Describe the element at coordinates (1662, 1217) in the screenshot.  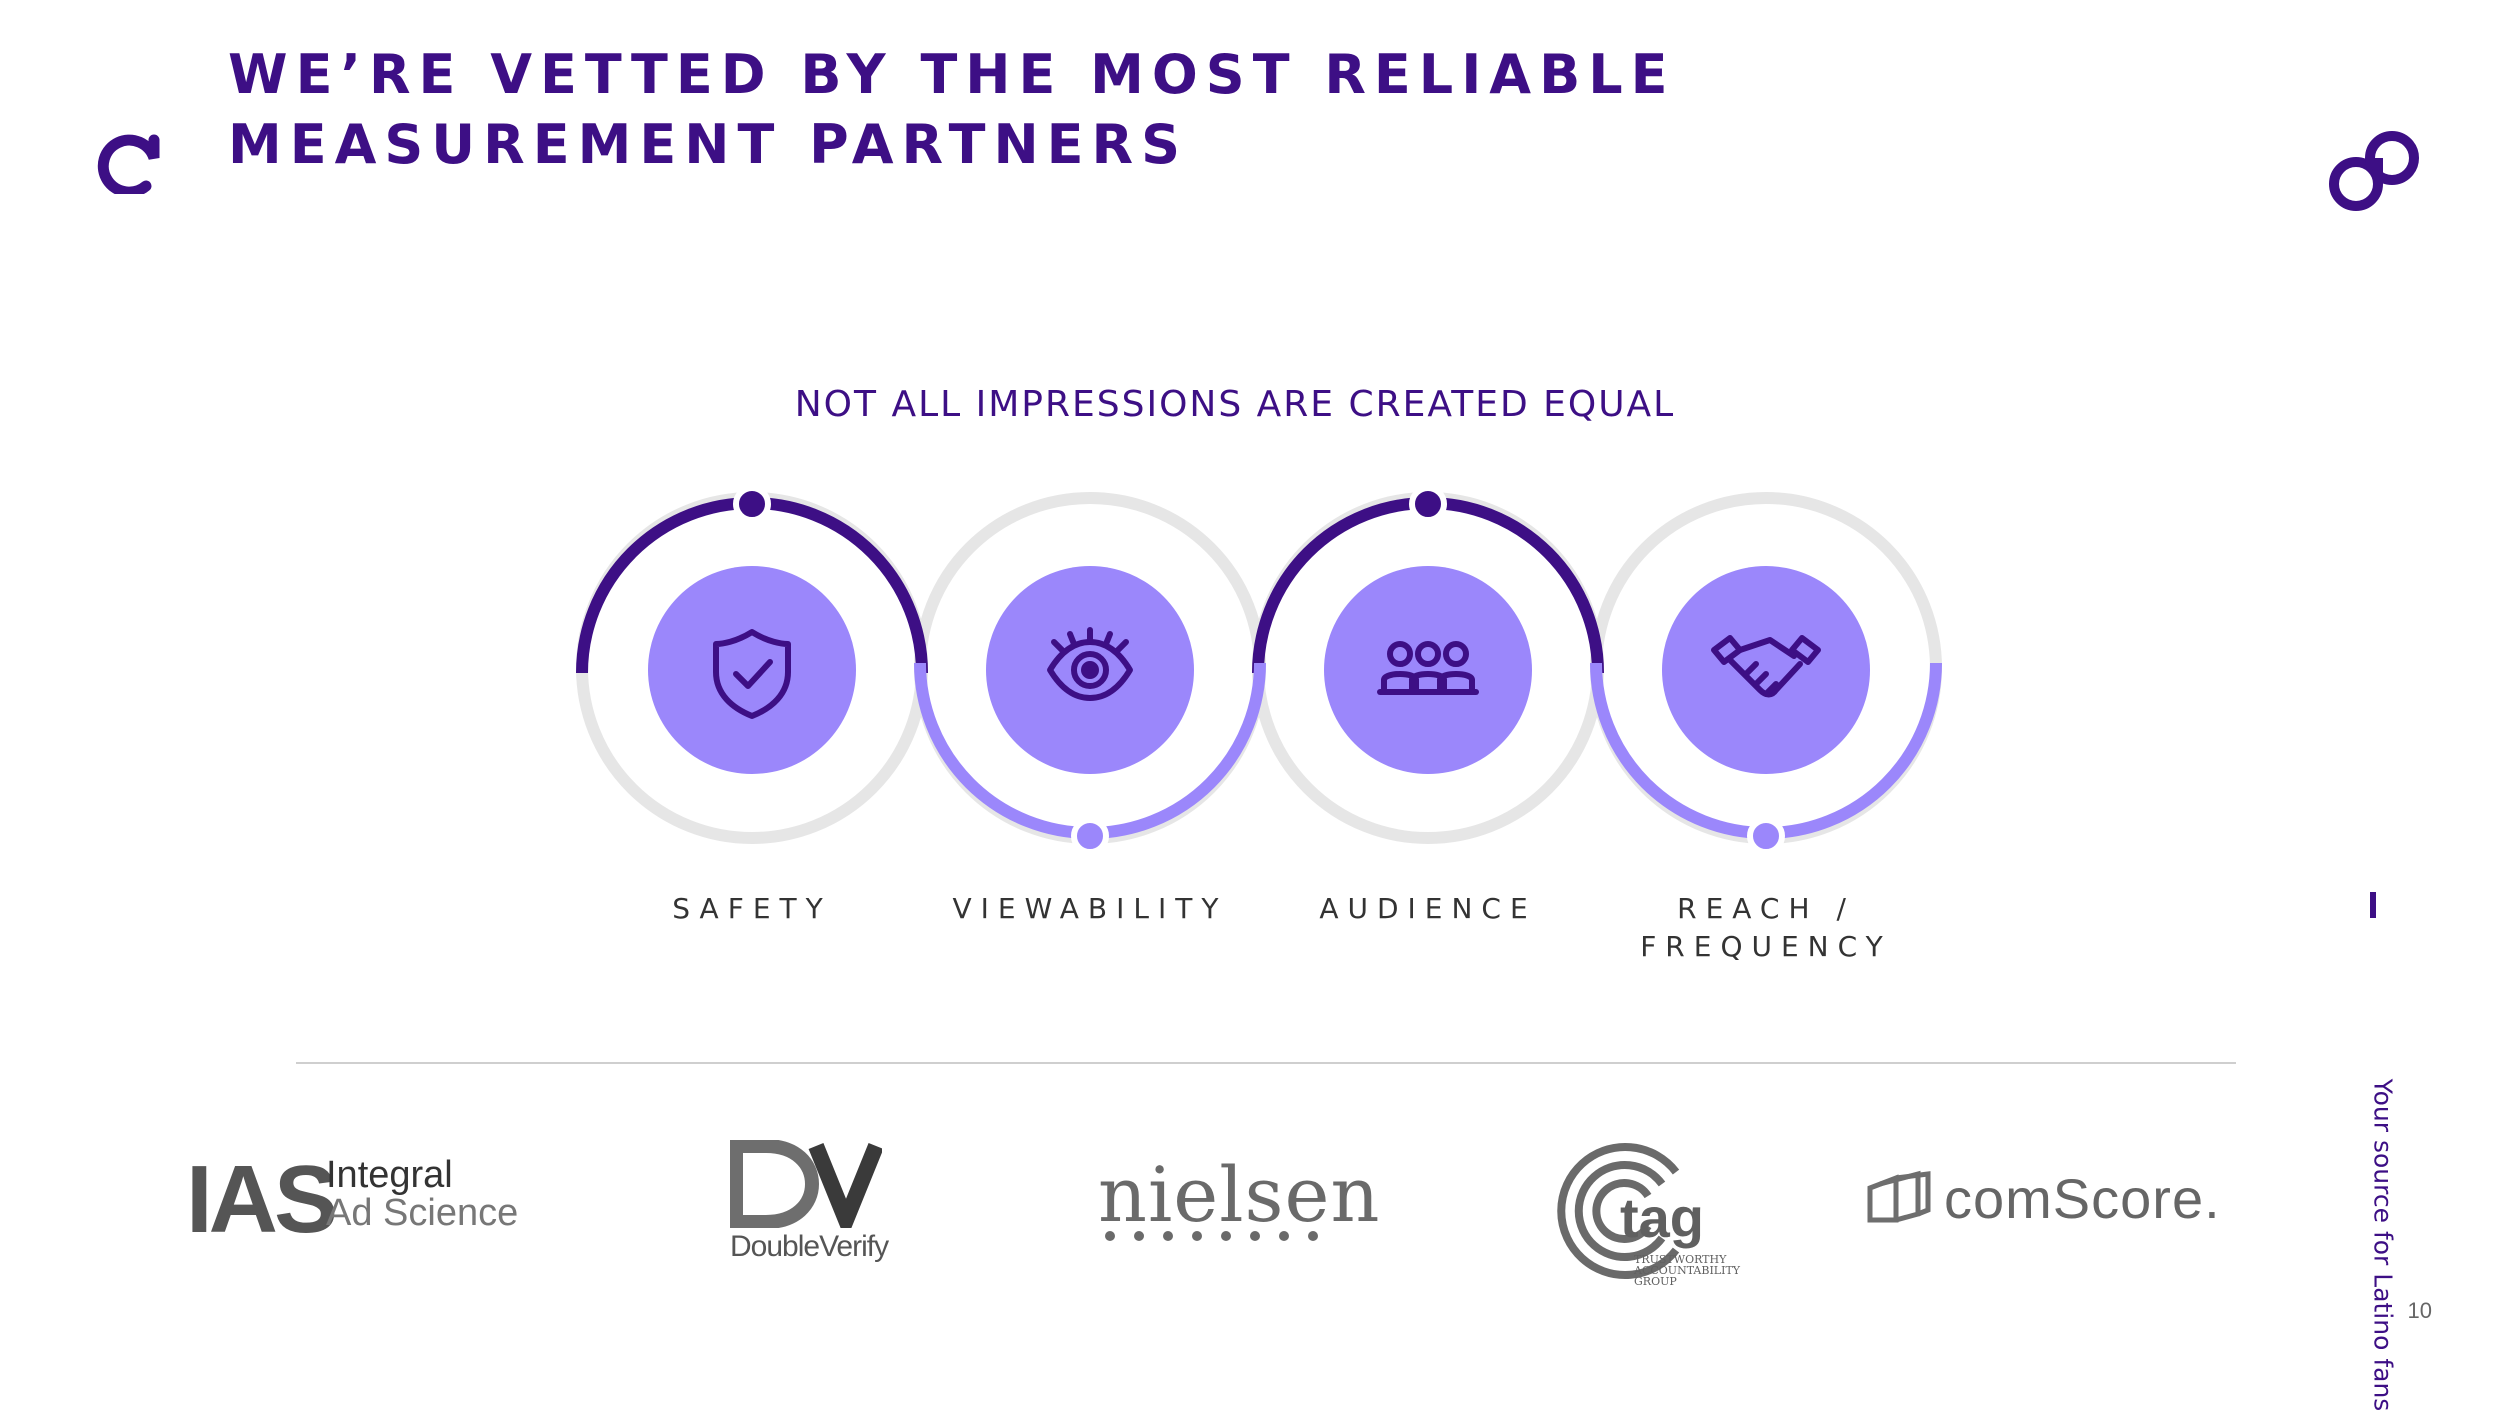
I see `tag-wordmark: tag` at that location.